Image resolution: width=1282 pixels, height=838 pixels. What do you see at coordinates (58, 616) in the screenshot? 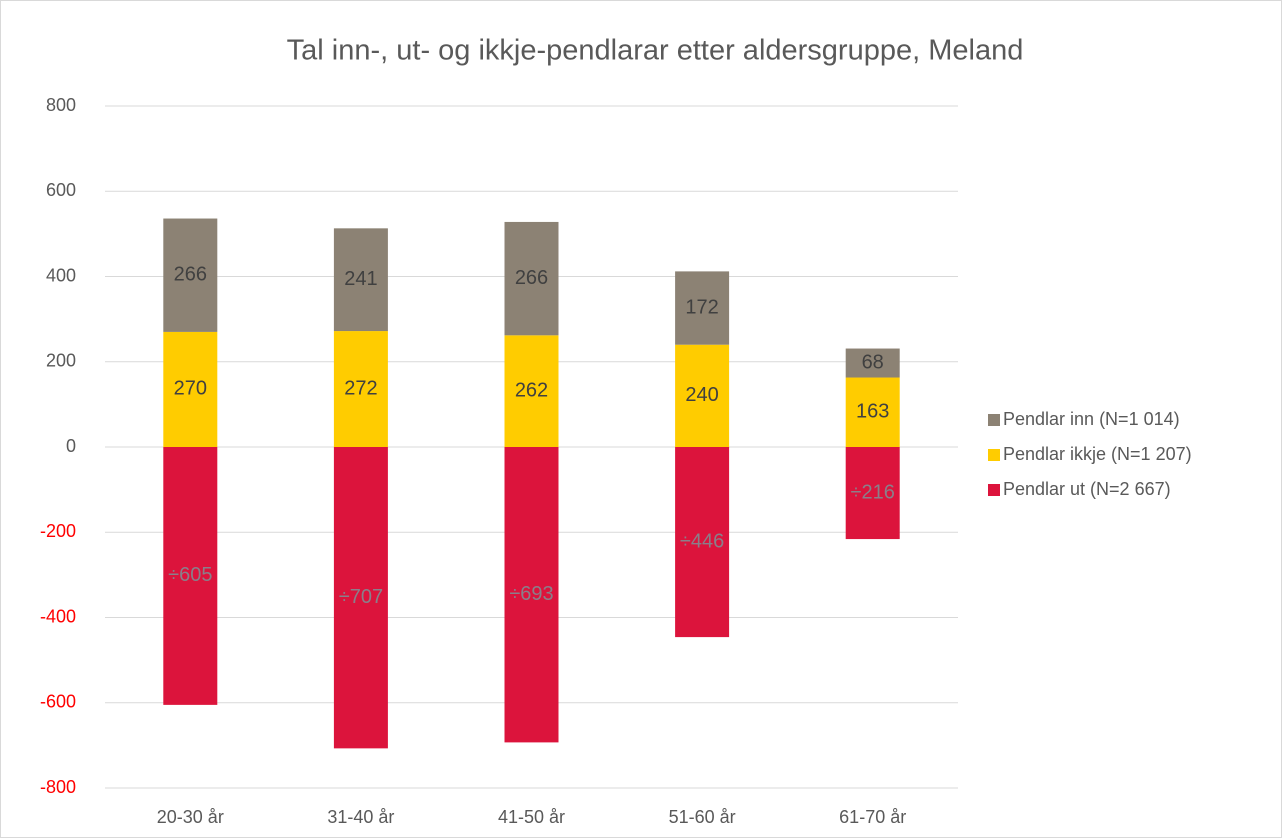
I see `y-tick-label: -400` at bounding box center [58, 616].